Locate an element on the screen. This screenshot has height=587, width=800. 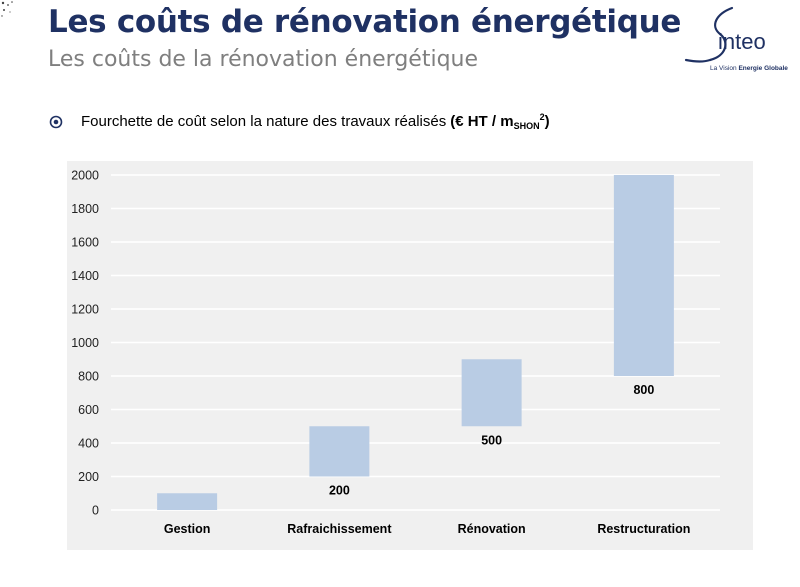
y-tick-label: 0 is located at coordinates (95, 511).